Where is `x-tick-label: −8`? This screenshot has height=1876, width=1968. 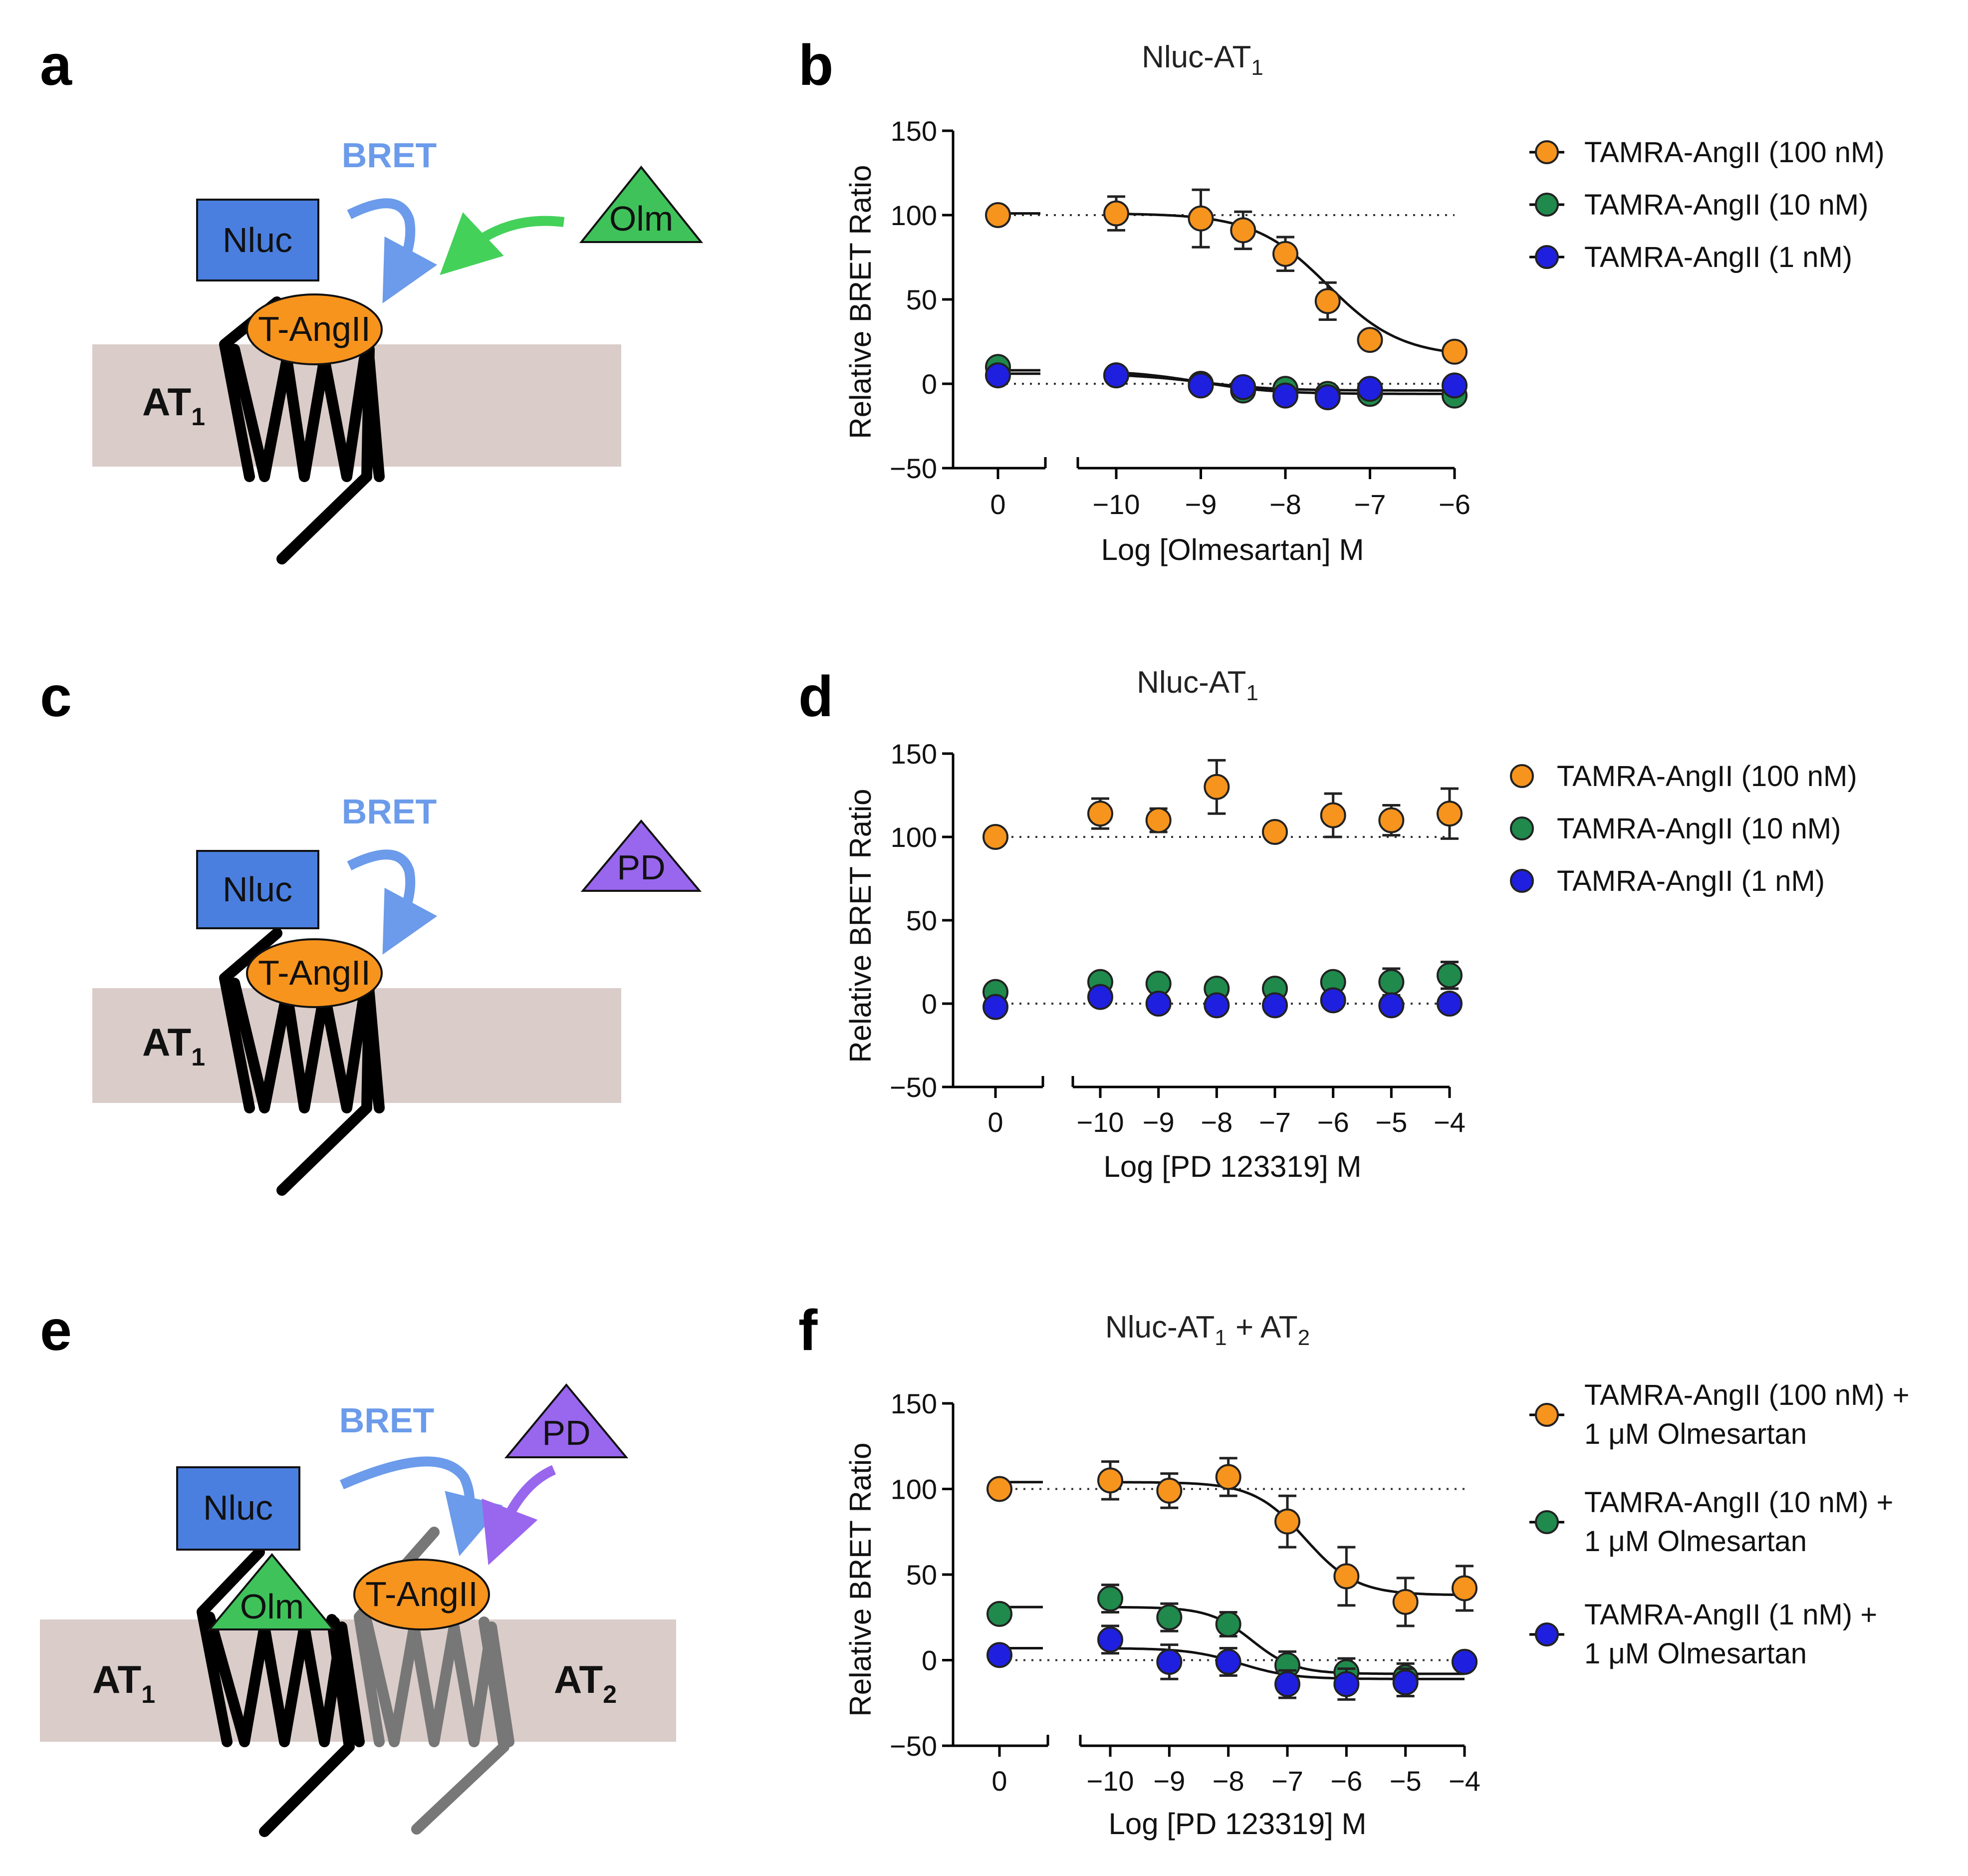 x-tick-label: −8 is located at coordinates (1216, 1122).